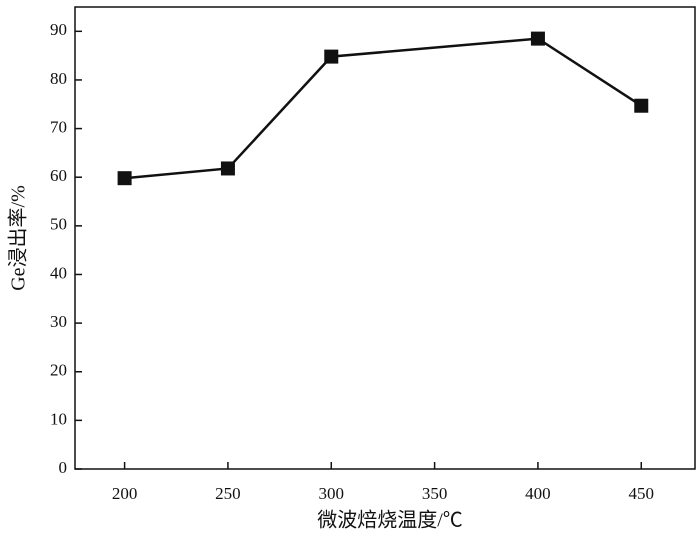 This screenshot has height=540, width=700. I want to click on y-tick-label: 60, so click(58, 175).